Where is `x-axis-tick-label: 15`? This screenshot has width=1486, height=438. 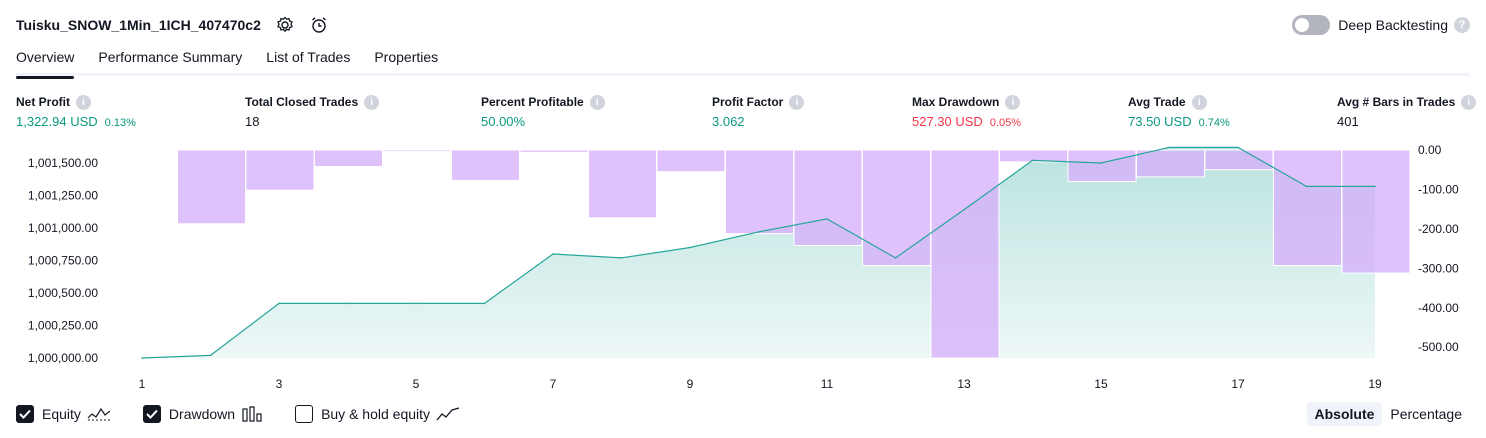 x-axis-tick-label: 15 is located at coordinates (1101, 384).